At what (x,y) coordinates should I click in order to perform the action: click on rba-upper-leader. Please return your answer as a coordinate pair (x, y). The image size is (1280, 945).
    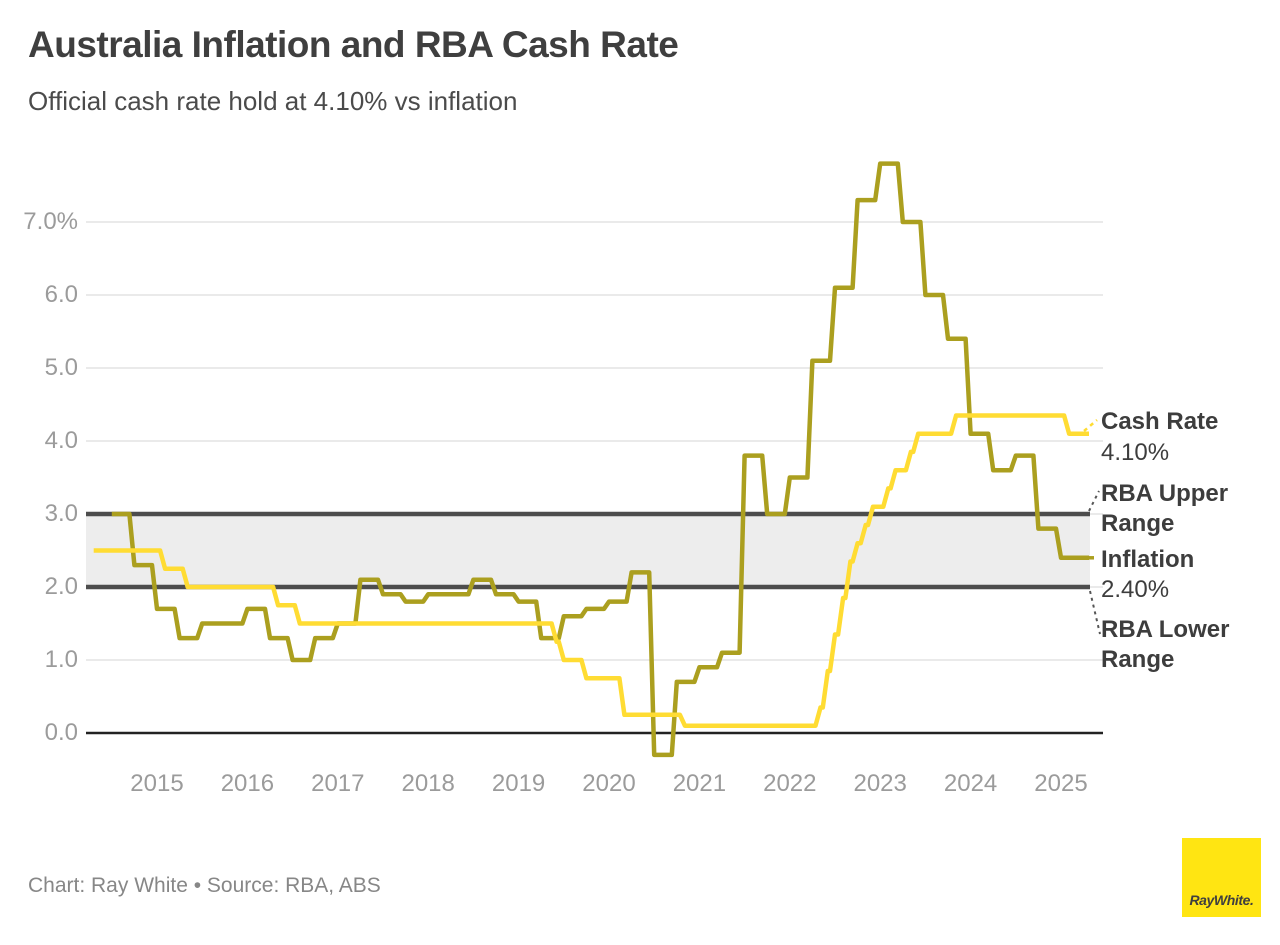
    Looking at the image, I should click on (1094, 501).